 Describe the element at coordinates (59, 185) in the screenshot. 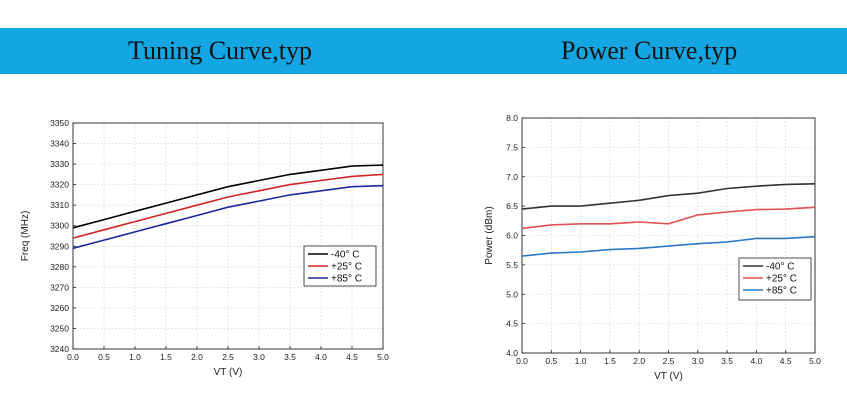

I see `y-tick-label: 3320` at that location.